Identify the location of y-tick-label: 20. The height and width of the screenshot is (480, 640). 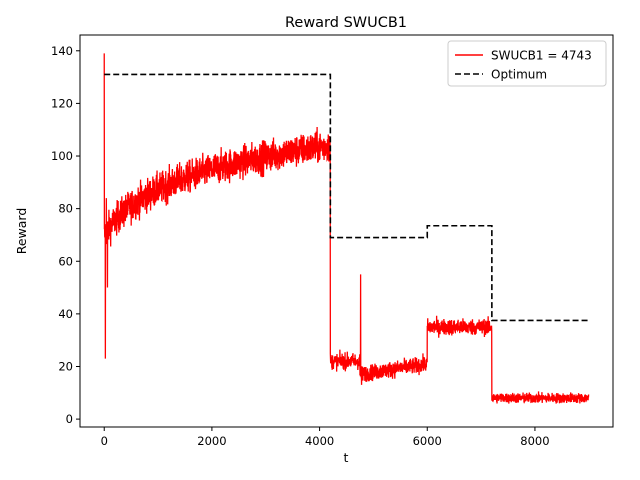
(65, 366).